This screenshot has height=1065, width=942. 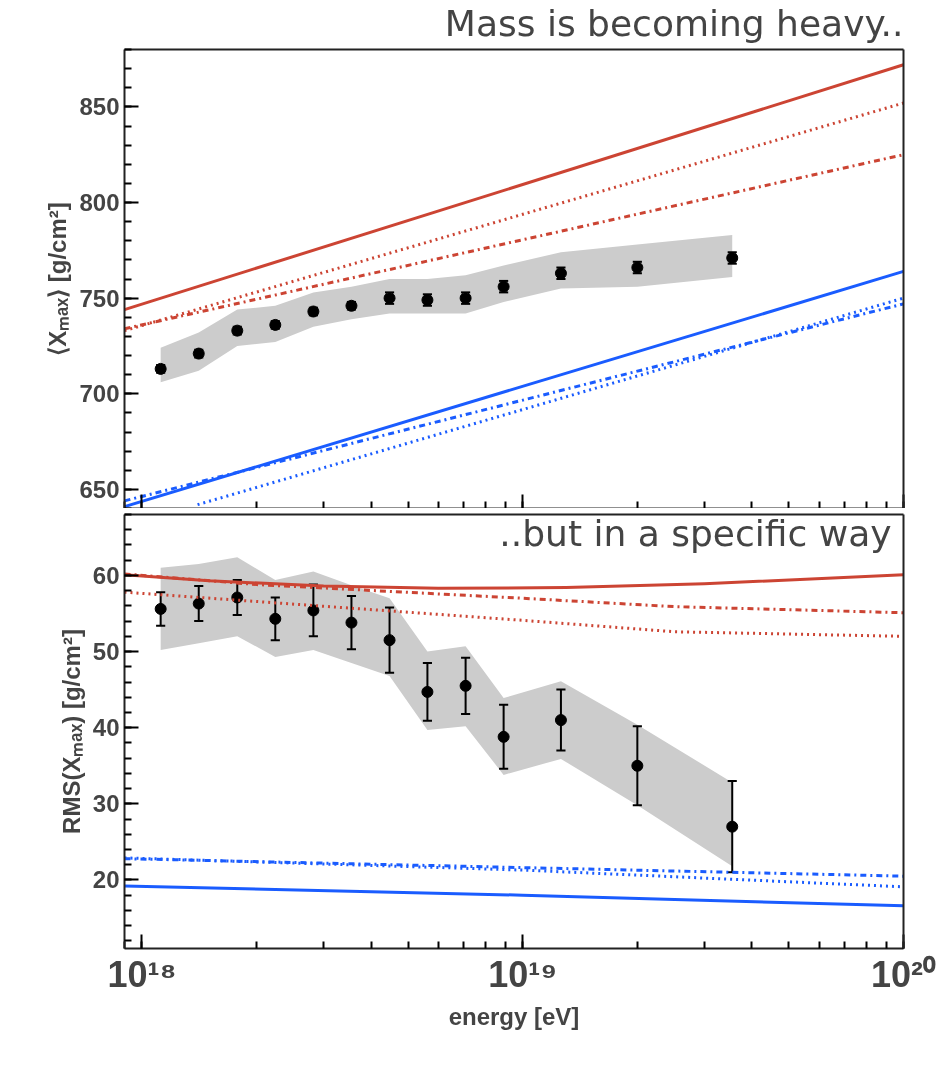 What do you see at coordinates (142, 974) in the screenshot?
I see `x-tick-label: 10¹⁸` at bounding box center [142, 974].